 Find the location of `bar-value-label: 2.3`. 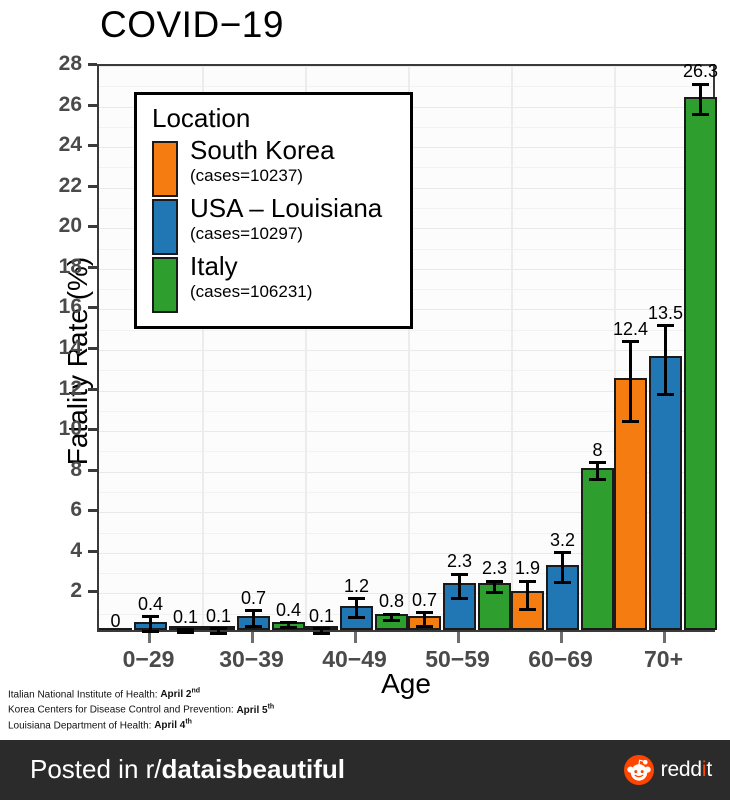

bar-value-label: 2.3 is located at coordinates (494, 568).